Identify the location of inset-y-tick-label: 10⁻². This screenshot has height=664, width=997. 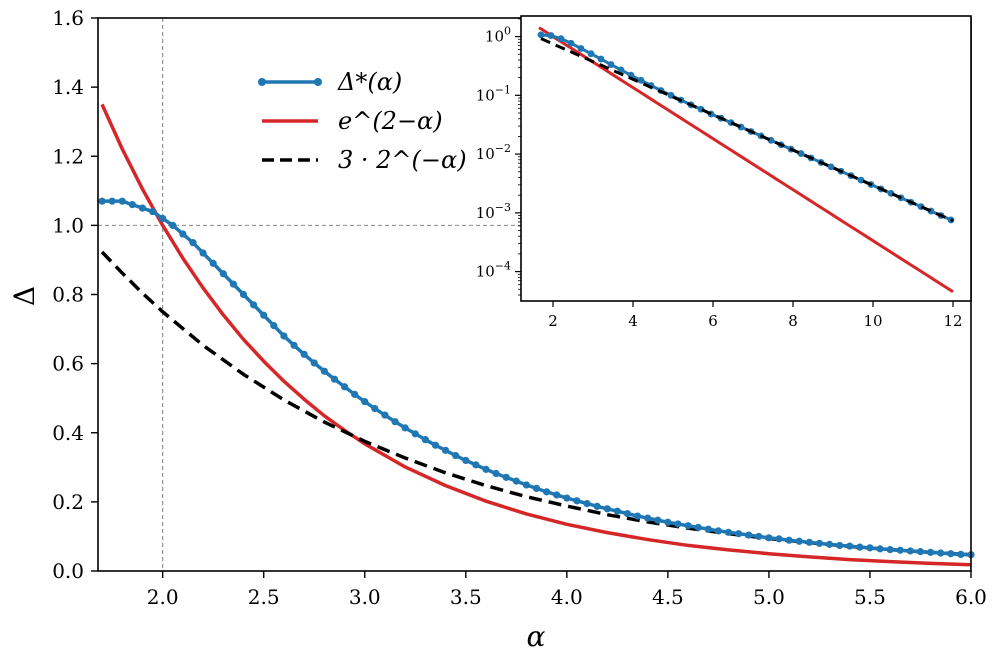
(493, 152).